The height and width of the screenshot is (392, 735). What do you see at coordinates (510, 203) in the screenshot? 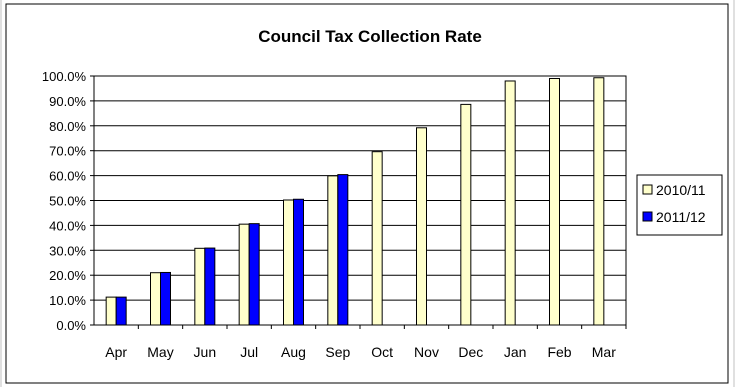
I see `bar-2010-11-jan` at bounding box center [510, 203].